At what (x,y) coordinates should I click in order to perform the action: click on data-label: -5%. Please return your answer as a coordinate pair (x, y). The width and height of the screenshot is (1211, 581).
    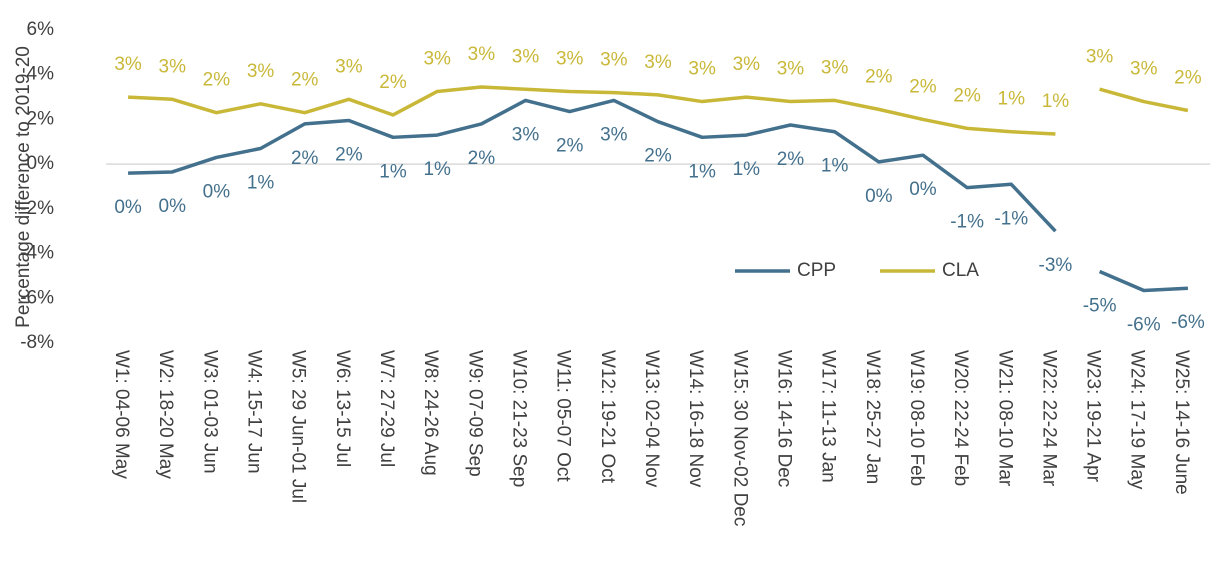
    Looking at the image, I should click on (1100, 305).